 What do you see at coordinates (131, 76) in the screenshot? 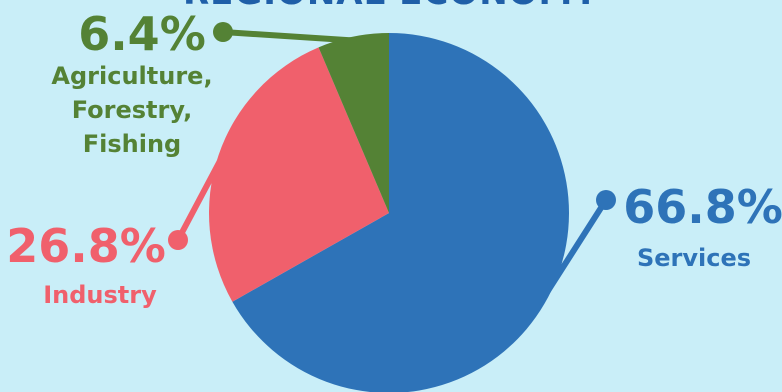
I see `slice-label-agriculture-line1: Agriculture,` at bounding box center [131, 76].